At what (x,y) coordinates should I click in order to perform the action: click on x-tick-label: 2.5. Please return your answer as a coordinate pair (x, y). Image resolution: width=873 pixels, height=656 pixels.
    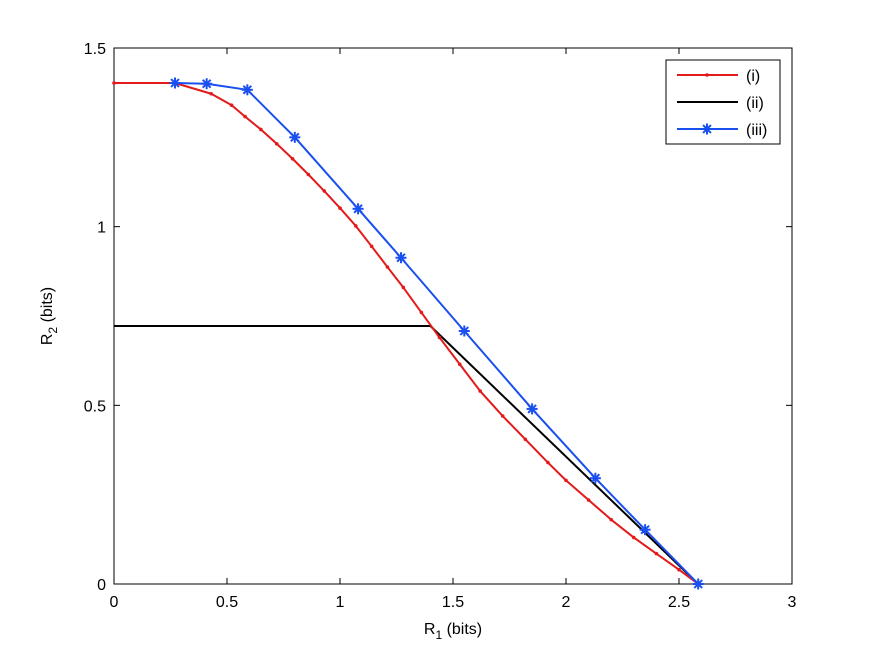
    Looking at the image, I should click on (679, 602).